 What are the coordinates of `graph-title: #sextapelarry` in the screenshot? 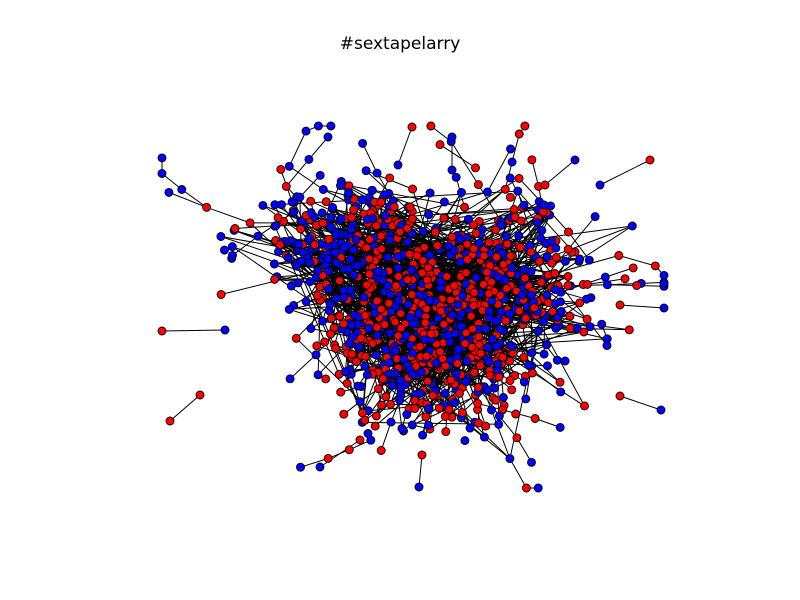 It's located at (400, 44).